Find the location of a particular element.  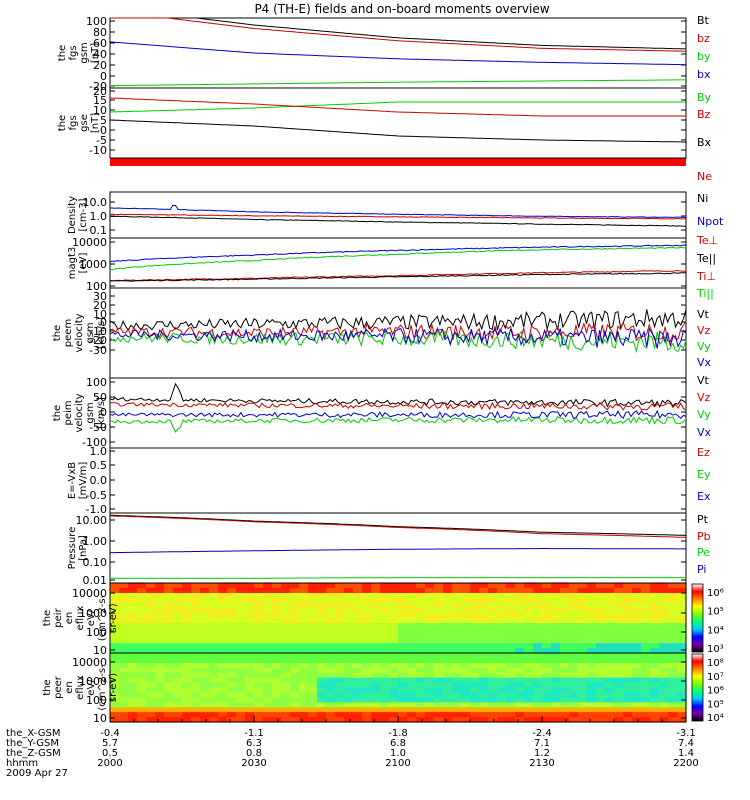

series-ni-line is located at coordinates (398, 221).